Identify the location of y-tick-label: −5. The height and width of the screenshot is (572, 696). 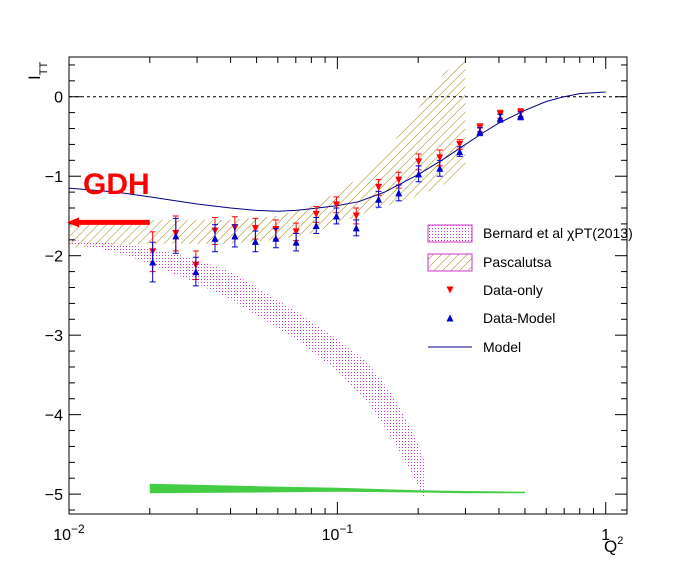
(54, 495).